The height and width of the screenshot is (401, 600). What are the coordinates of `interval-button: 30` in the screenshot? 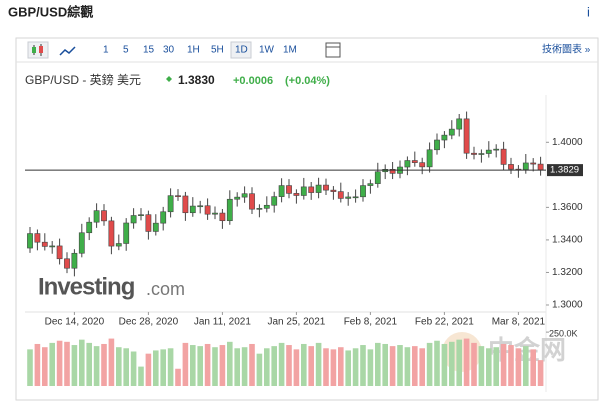 It's located at (169, 50).